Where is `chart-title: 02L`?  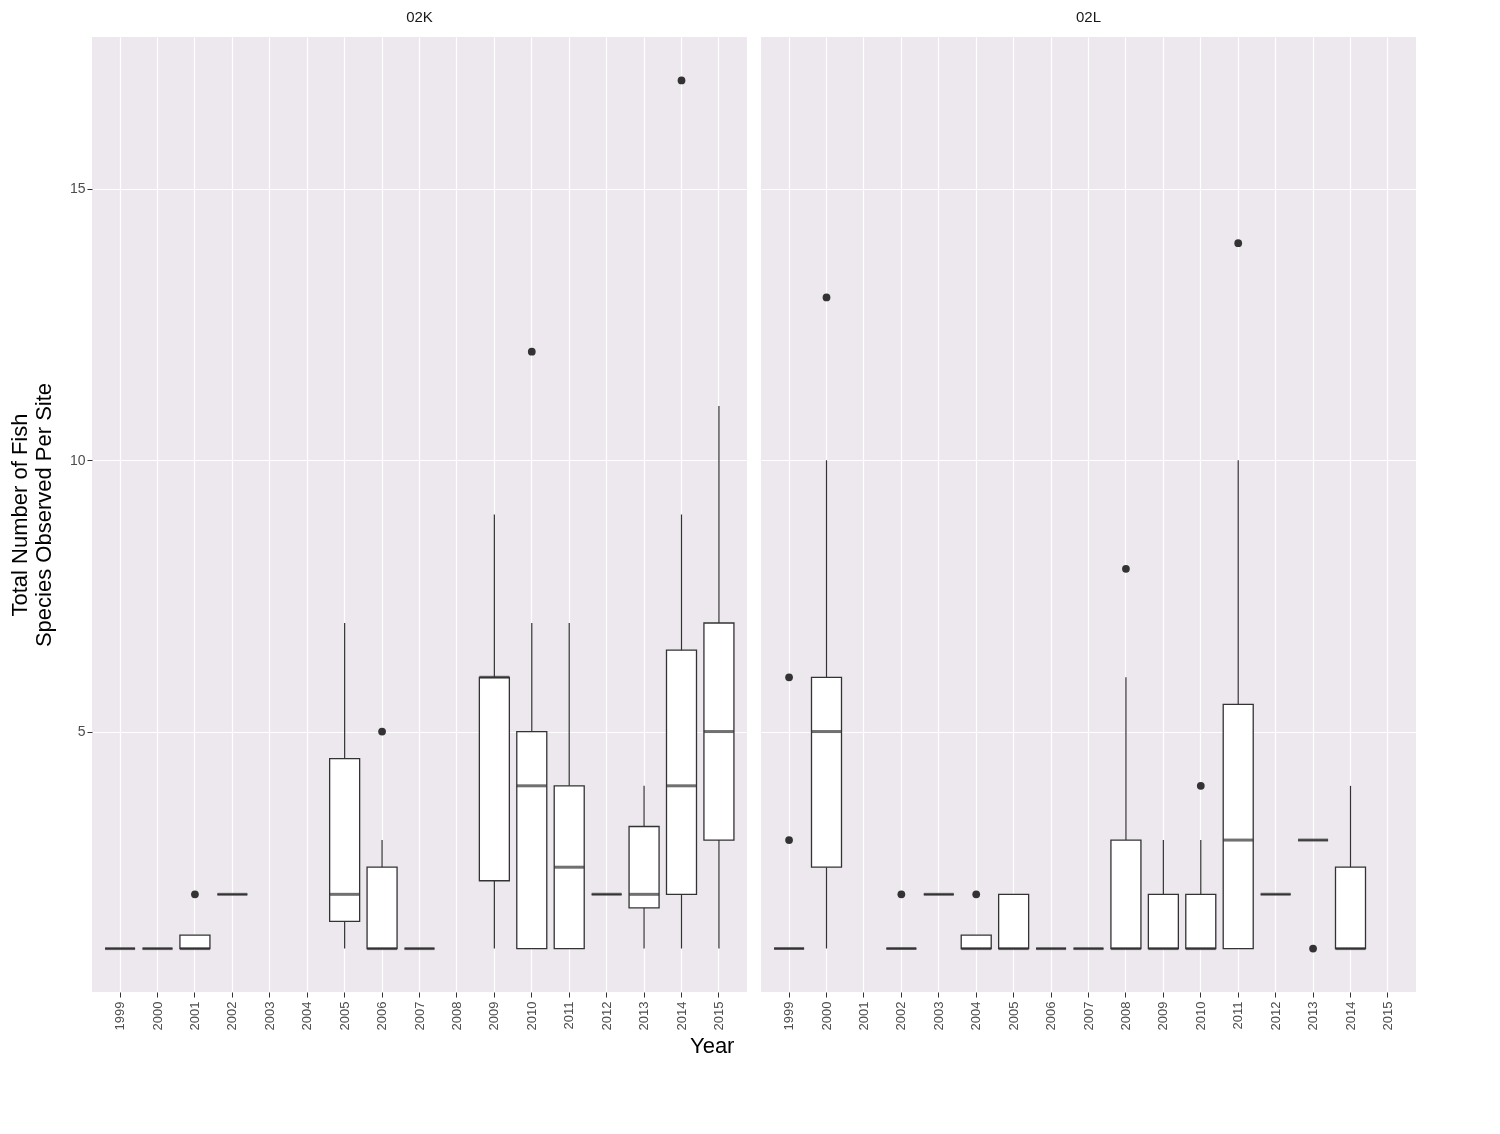
chart-title: 02L is located at coordinates (1088, 16).